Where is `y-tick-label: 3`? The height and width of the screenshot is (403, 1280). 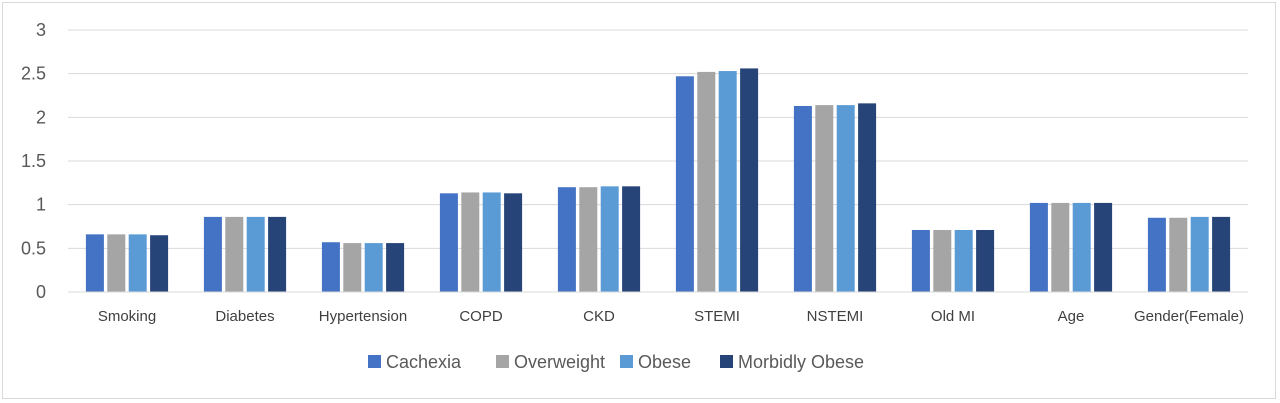
y-tick-label: 3 is located at coordinates (41, 30).